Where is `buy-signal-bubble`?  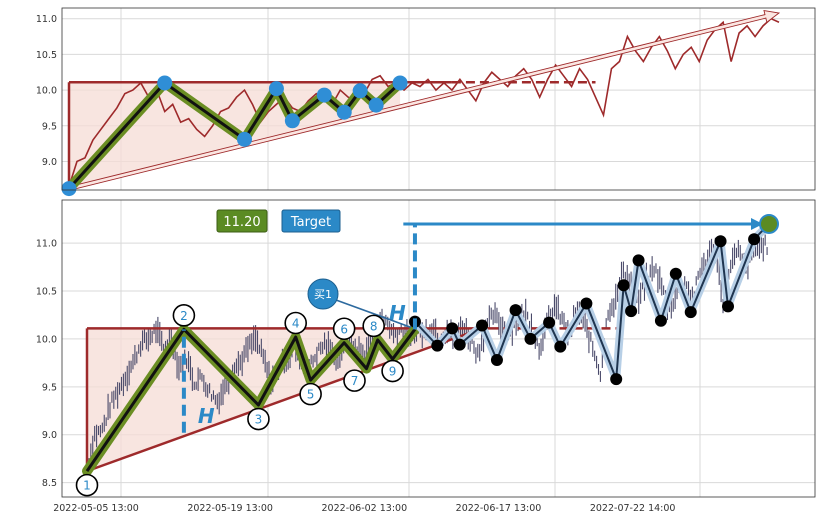 buy-signal-bubble is located at coordinates (323, 294).